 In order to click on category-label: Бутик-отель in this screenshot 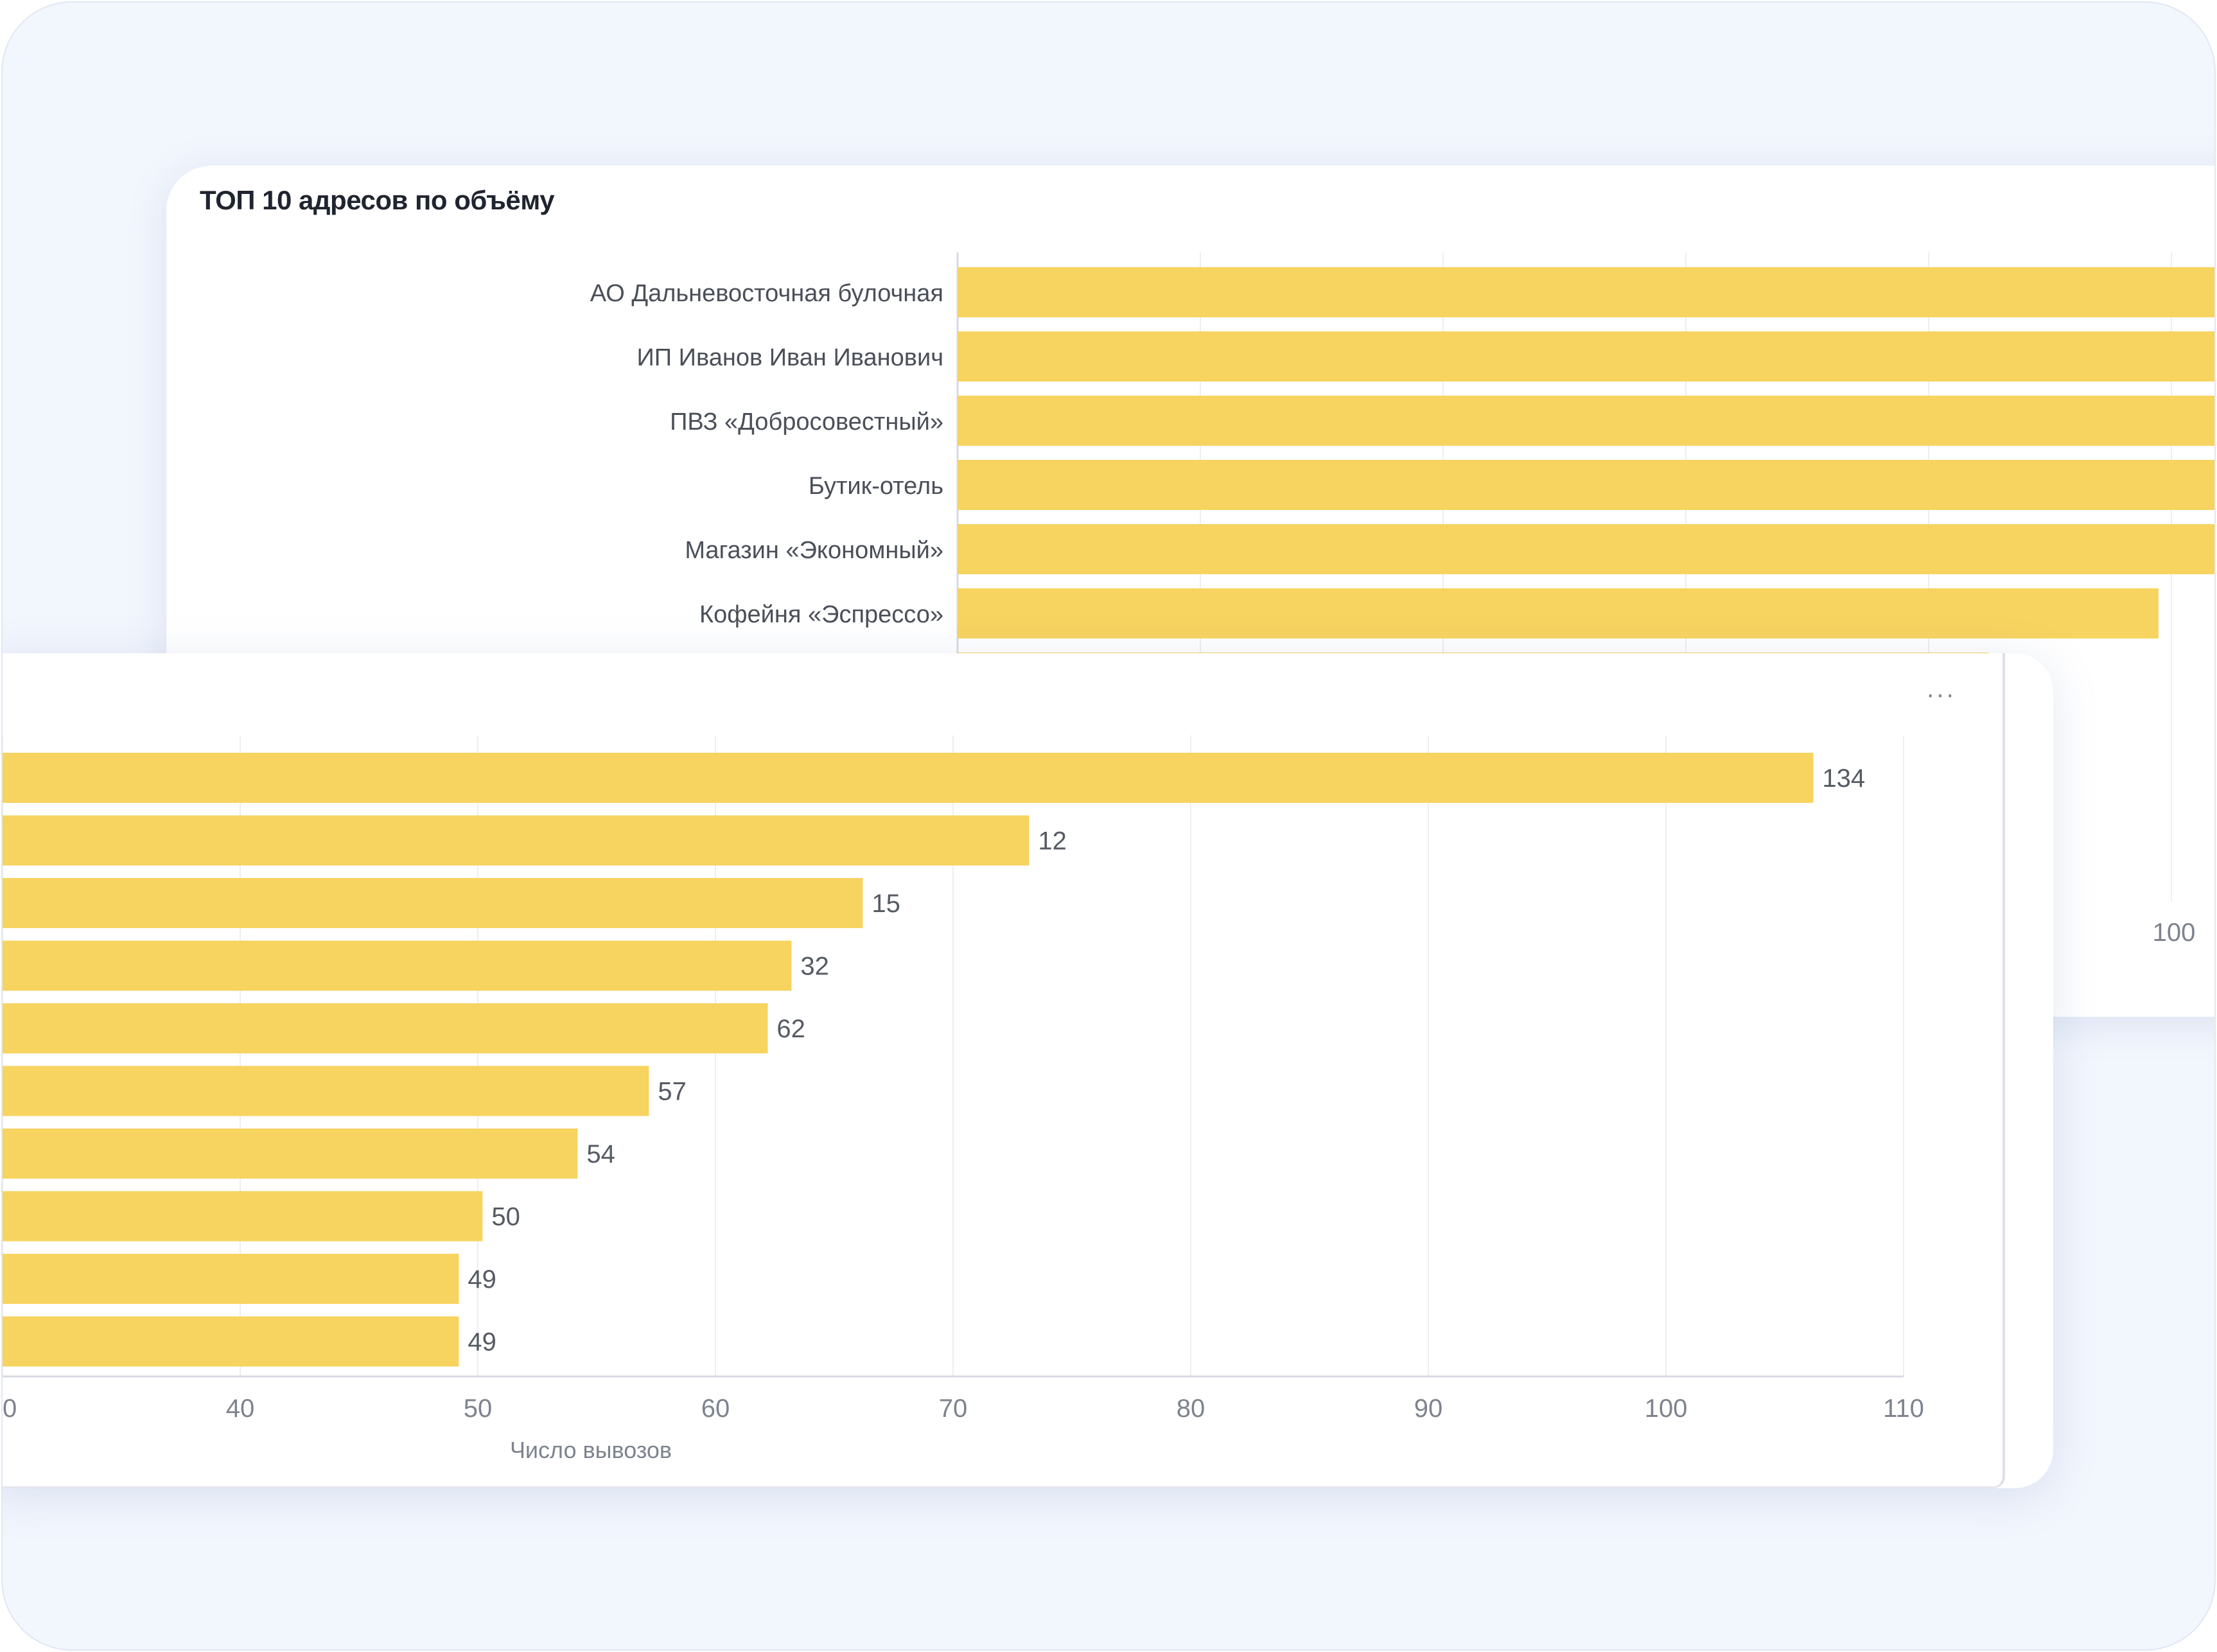, I will do `click(876, 486)`.